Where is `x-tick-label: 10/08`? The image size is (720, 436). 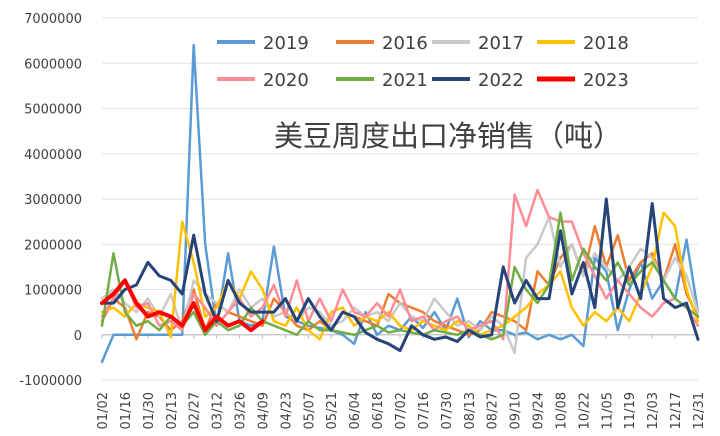
x-tick-label: 10/08 is located at coordinates (561, 410).